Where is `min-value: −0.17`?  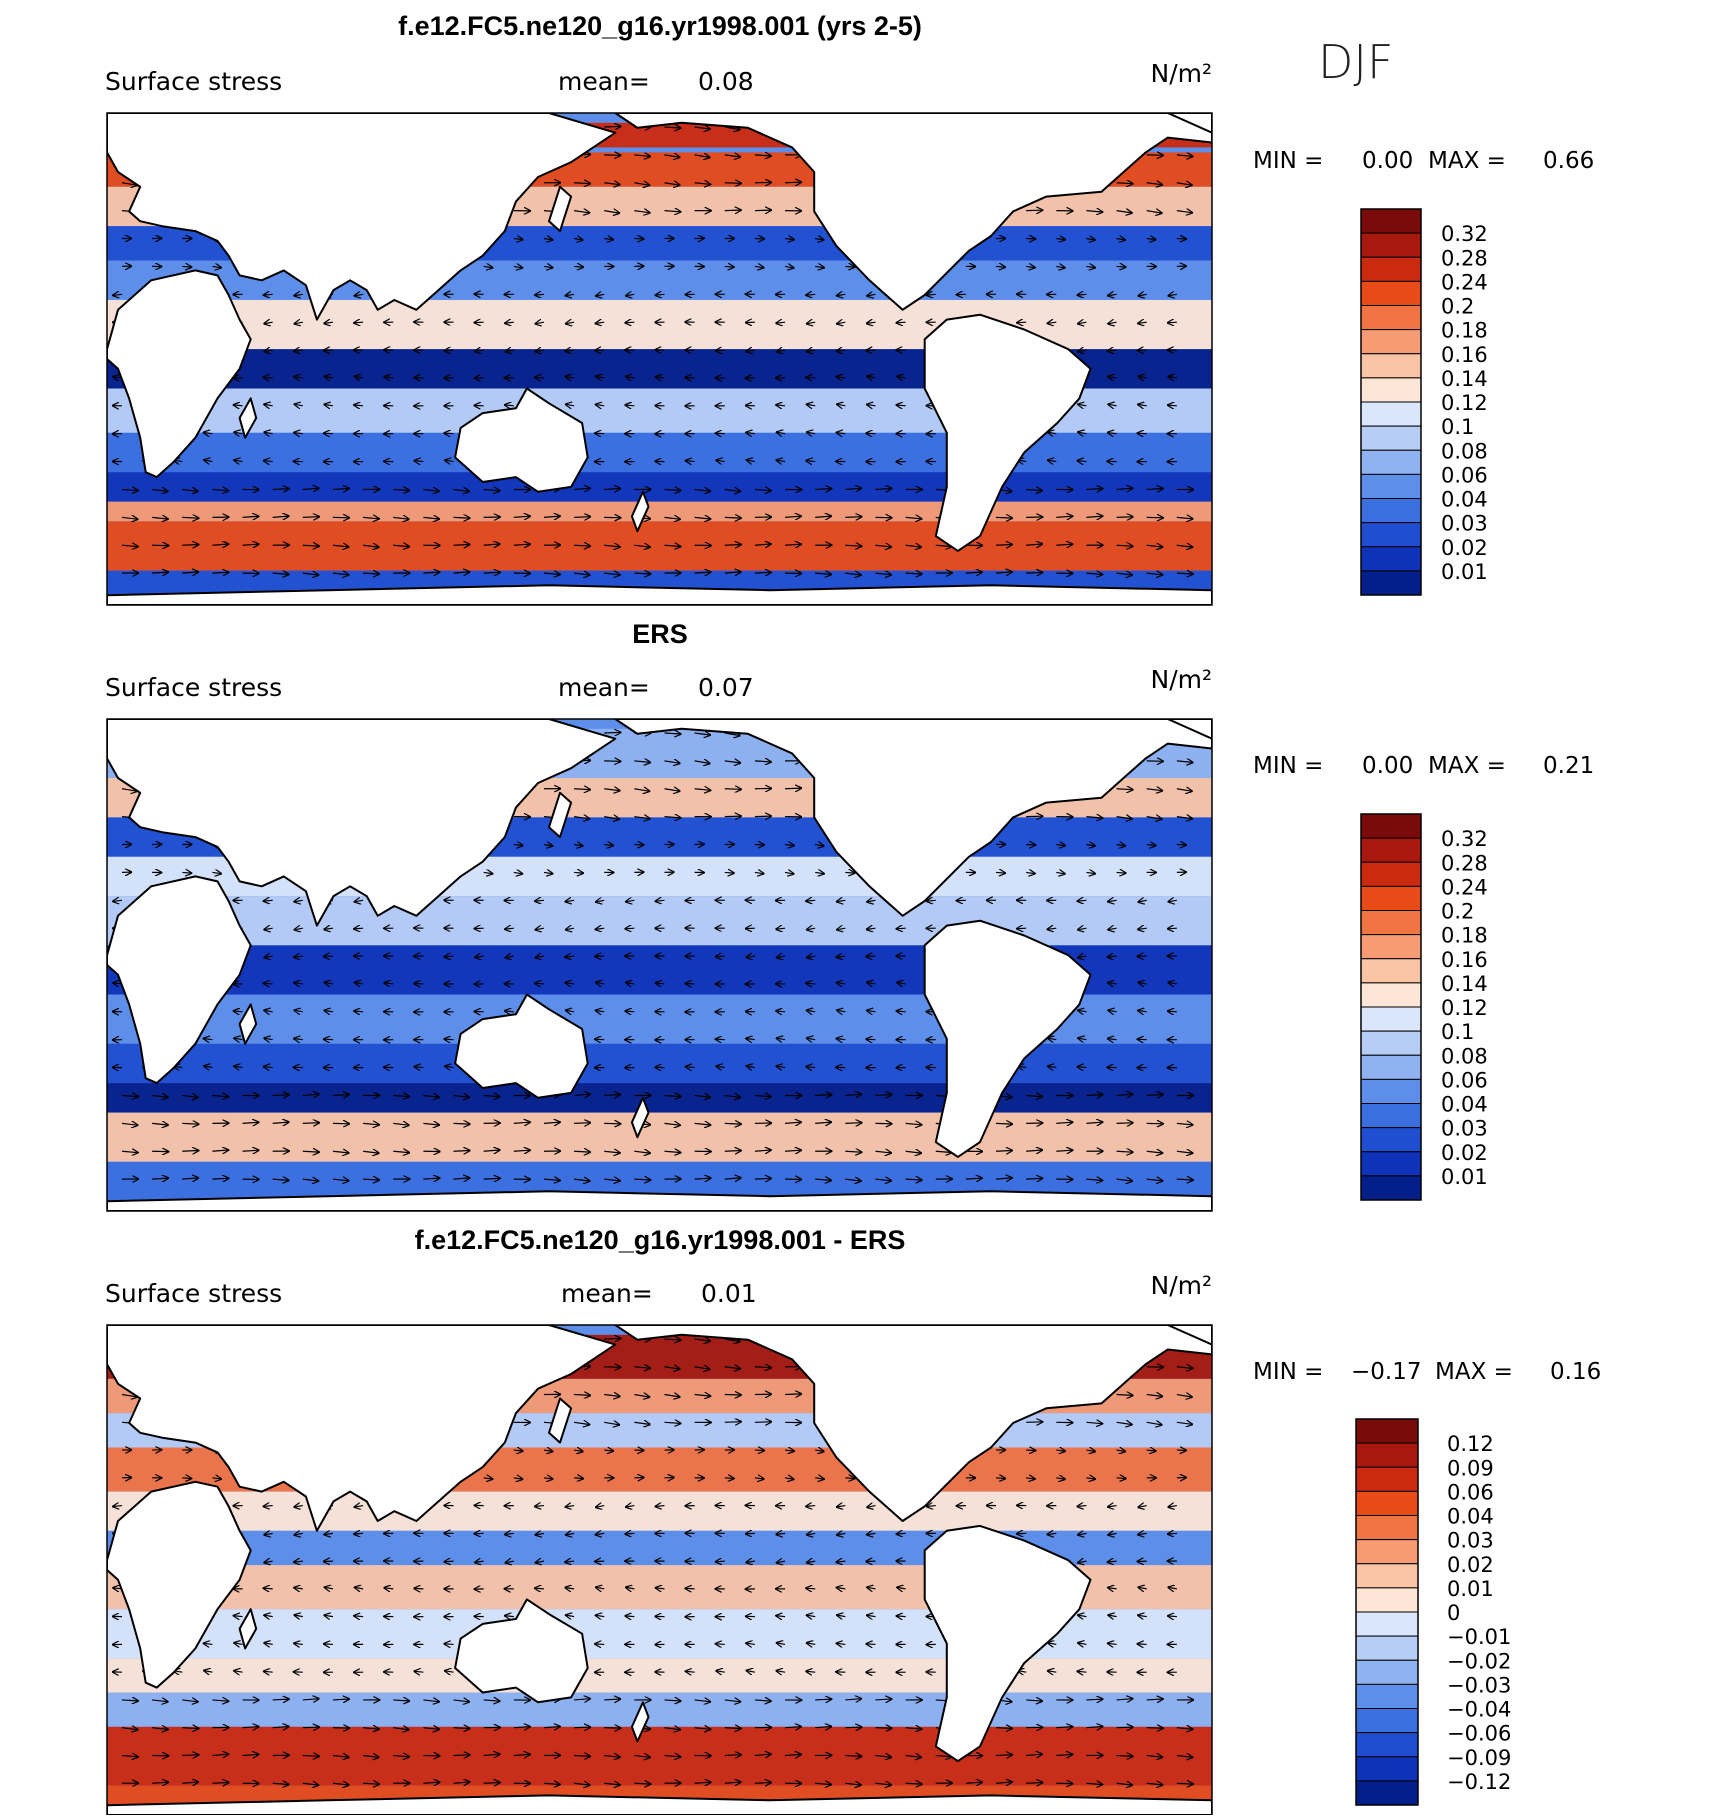
min-value: −0.17 is located at coordinates (1386, 1372).